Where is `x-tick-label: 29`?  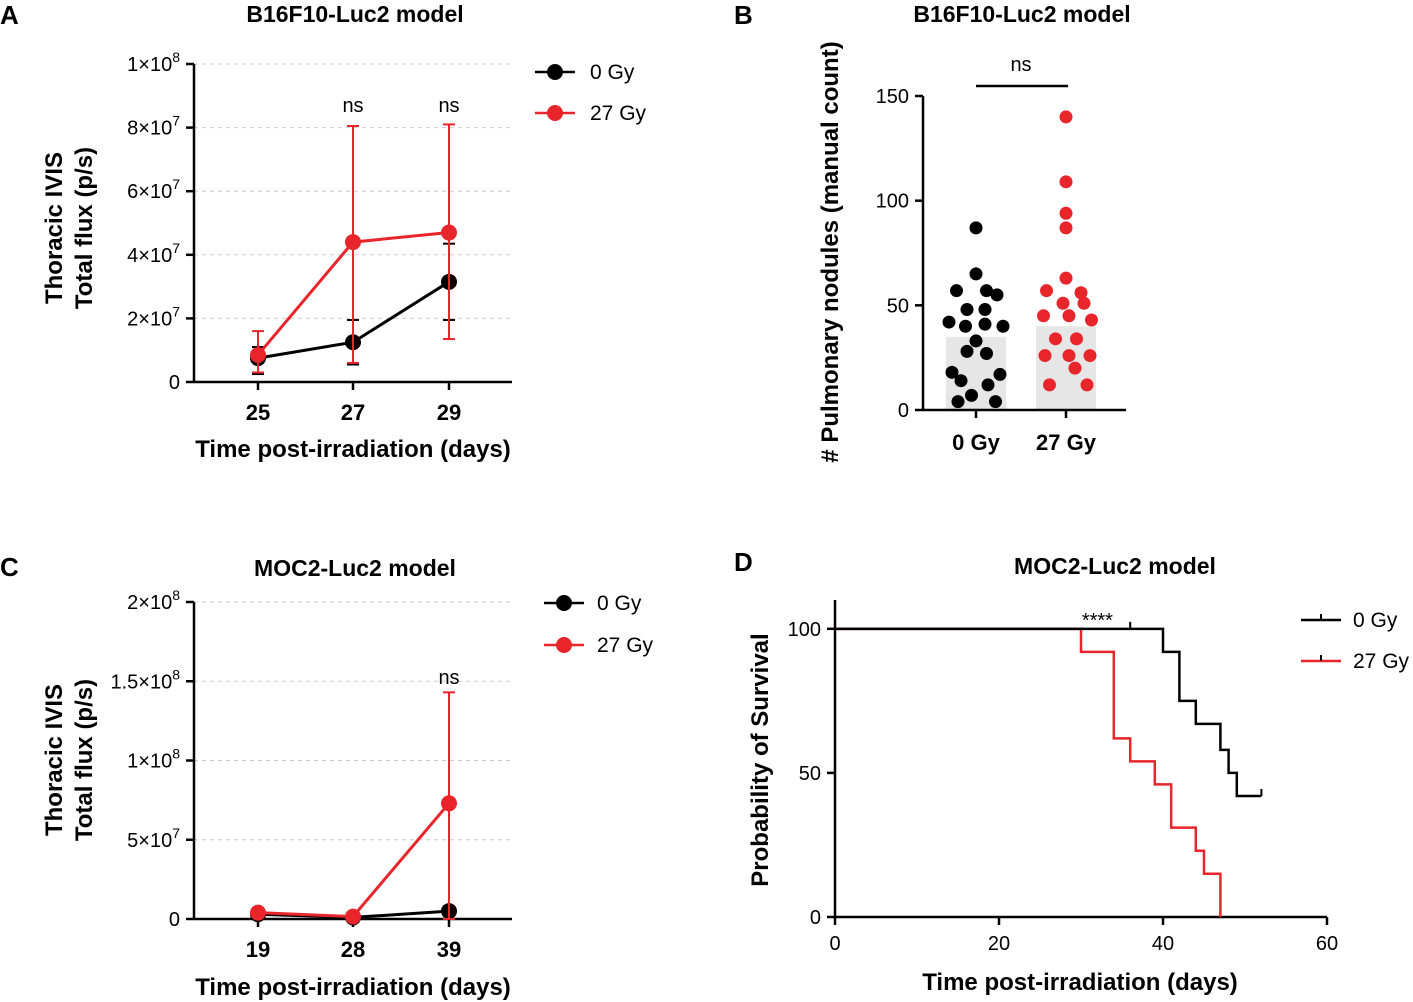 x-tick-label: 29 is located at coordinates (449, 412).